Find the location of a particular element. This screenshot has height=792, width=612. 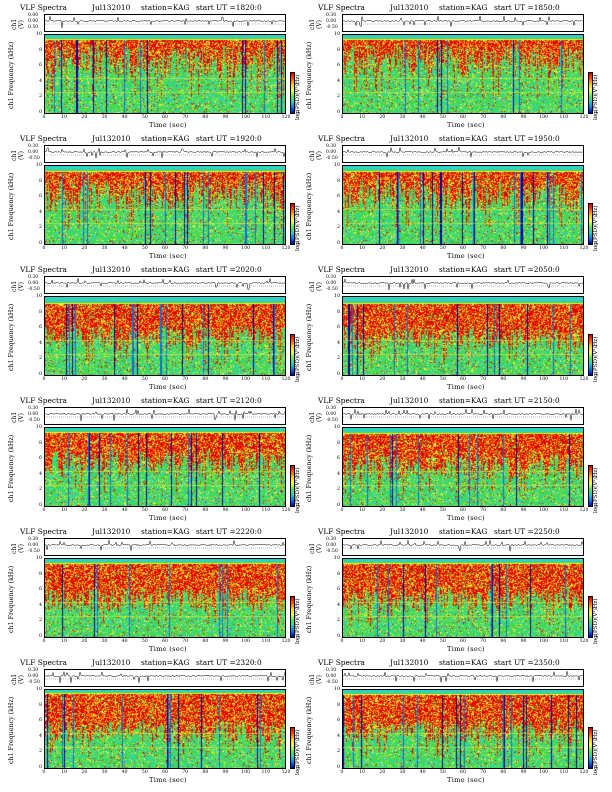

y-tick-label: 8 is located at coordinates (338, 181).